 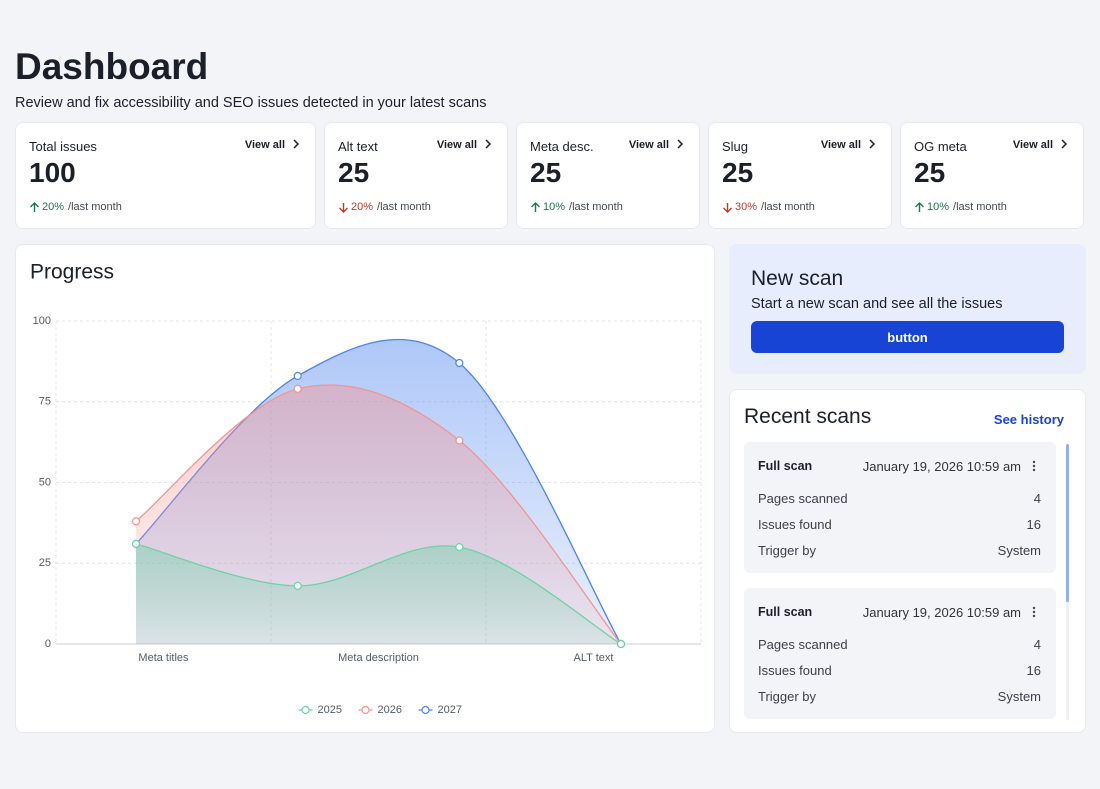 I want to click on scan-row: Pages scanned 4, so click(x=899, y=644).